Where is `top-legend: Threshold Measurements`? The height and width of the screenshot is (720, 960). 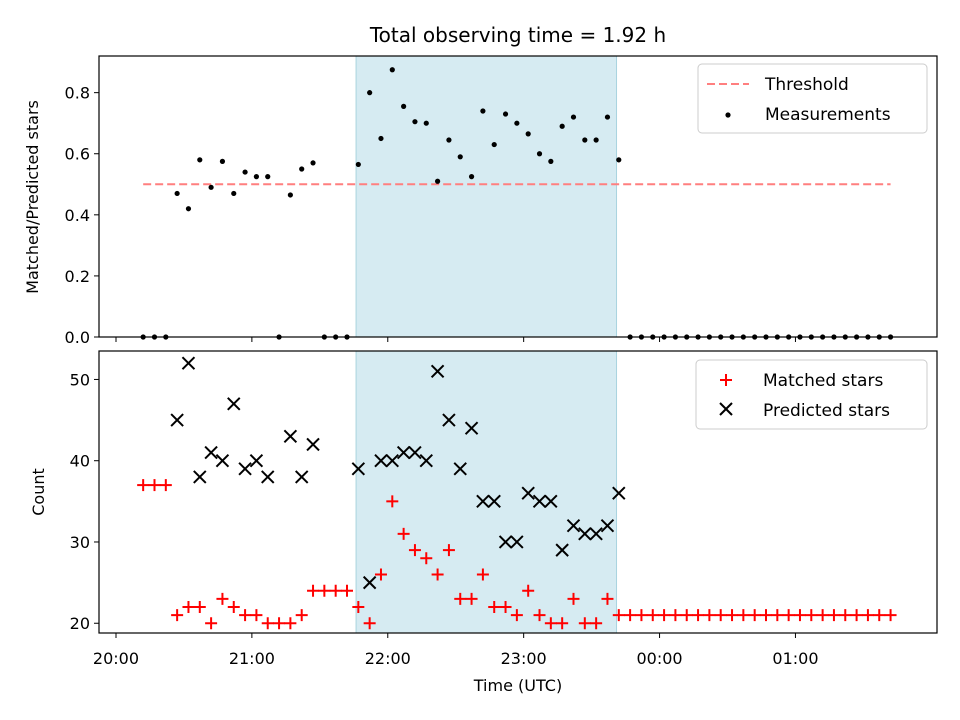 top-legend: Threshold Measurements is located at coordinates (812, 98).